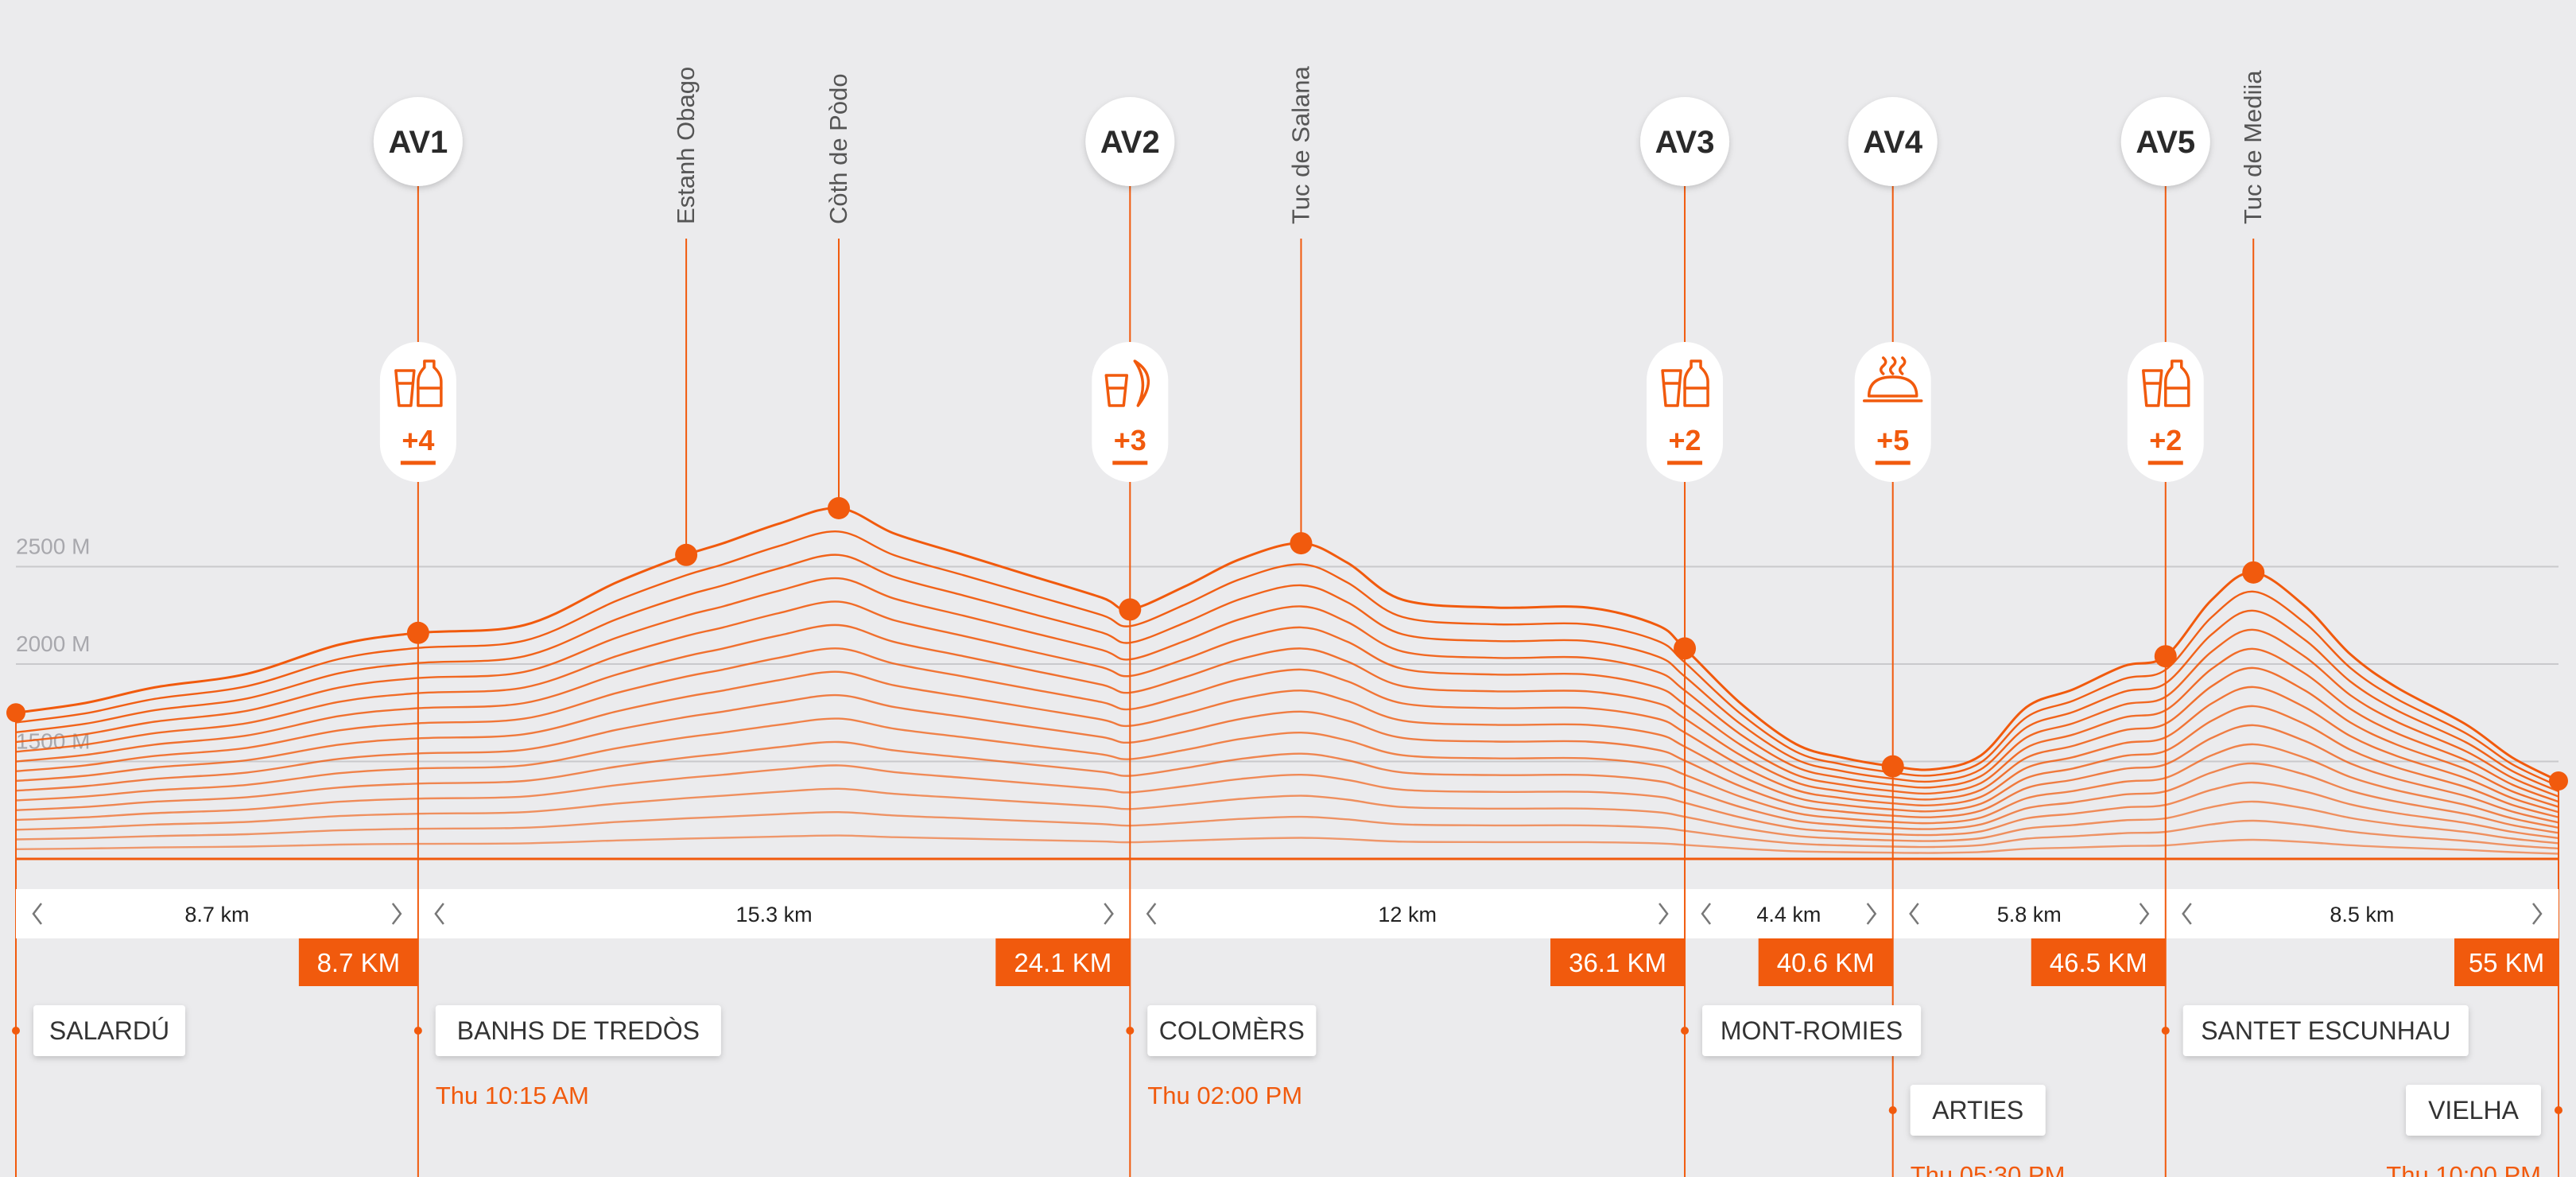 The image size is (2576, 1177). I want to click on cloche-icon, so click(1893, 387).